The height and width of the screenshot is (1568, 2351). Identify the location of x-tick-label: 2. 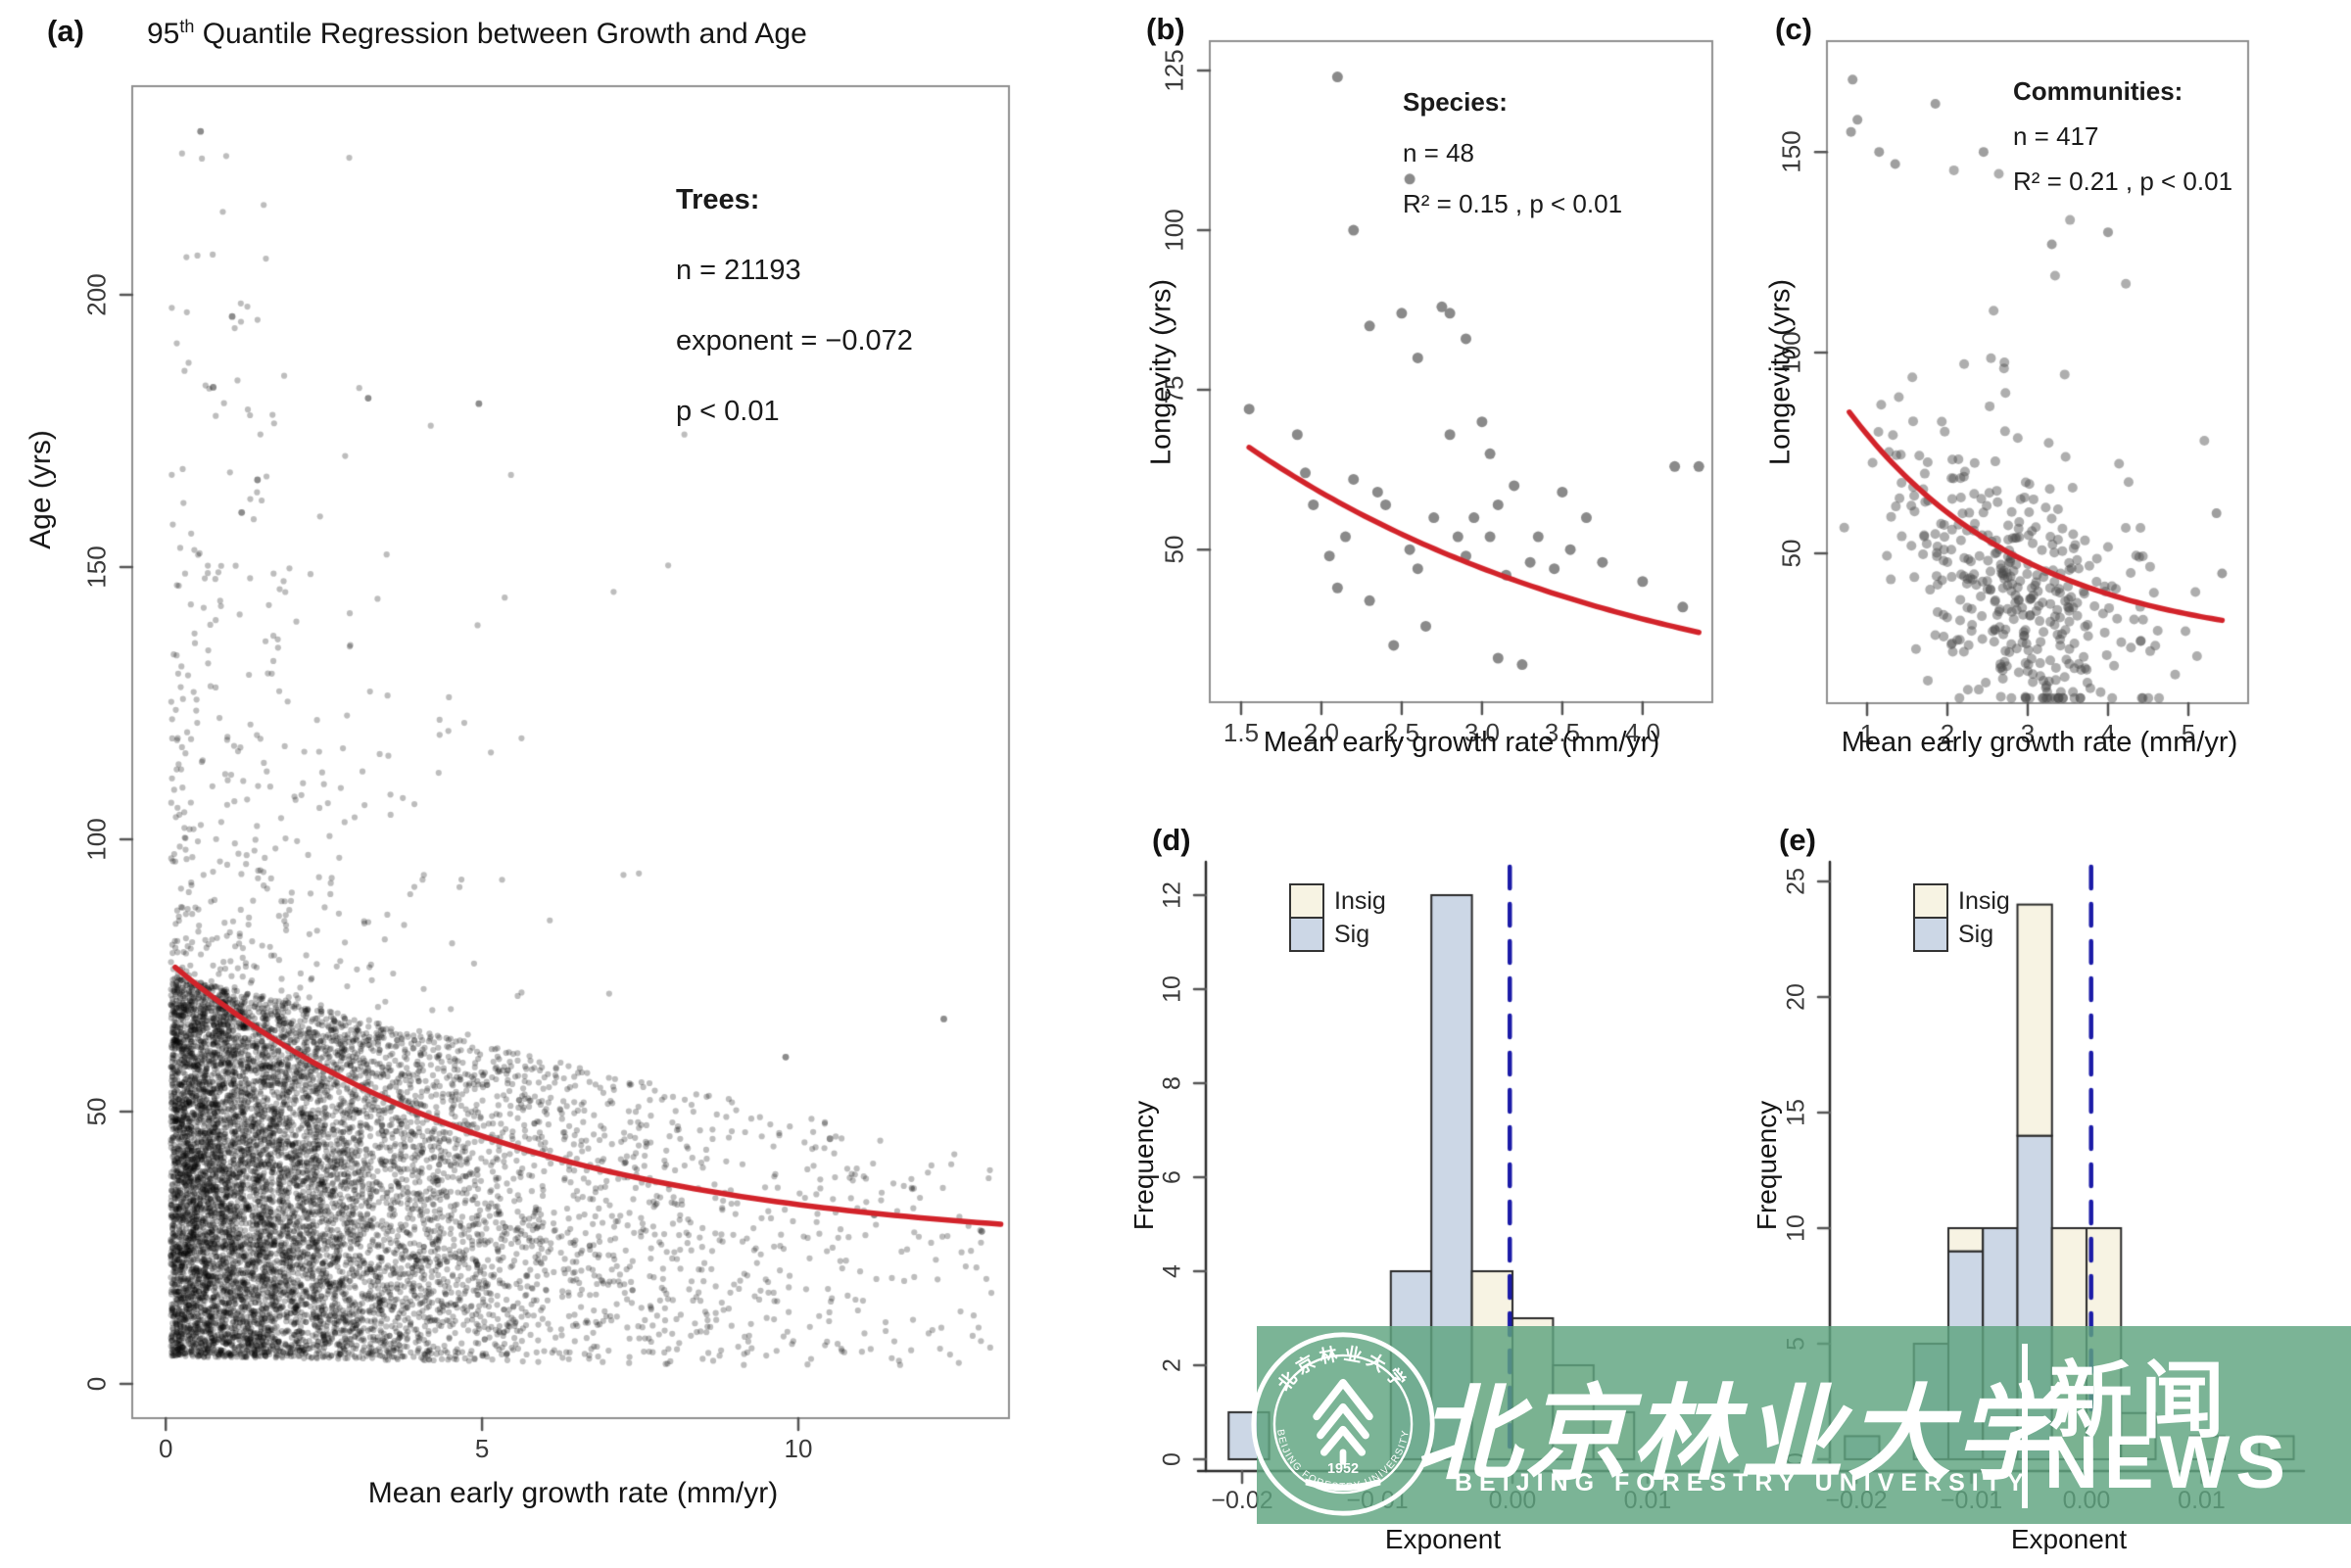
(1948, 733).